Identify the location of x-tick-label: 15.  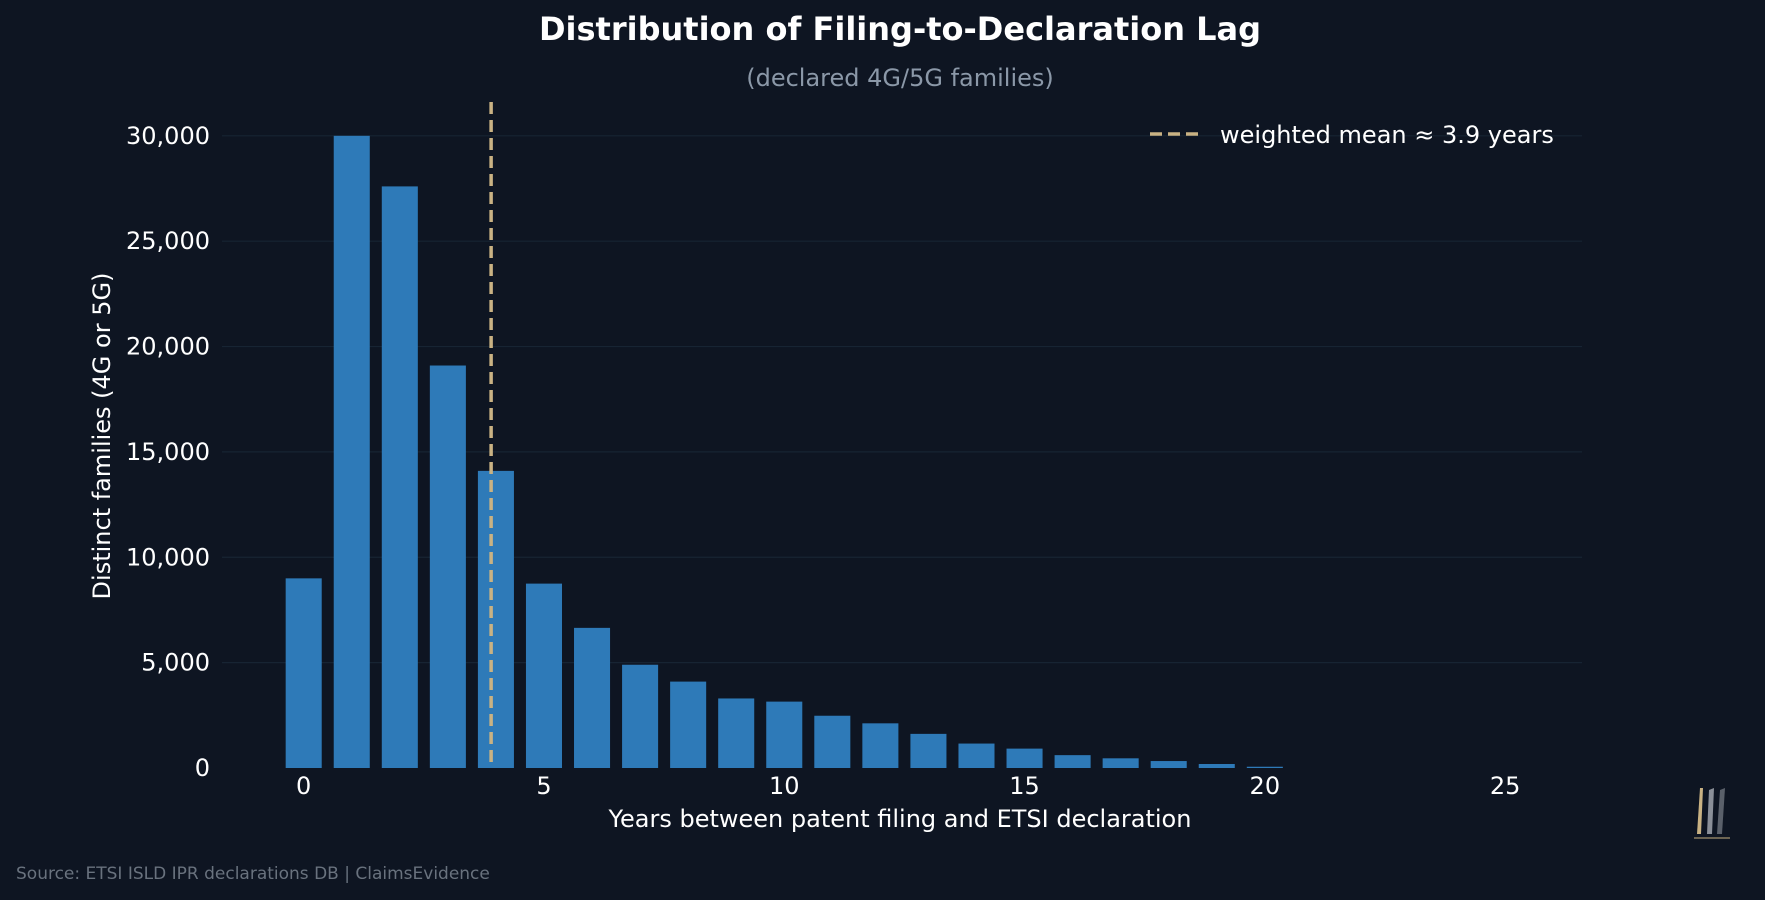
(1024, 786).